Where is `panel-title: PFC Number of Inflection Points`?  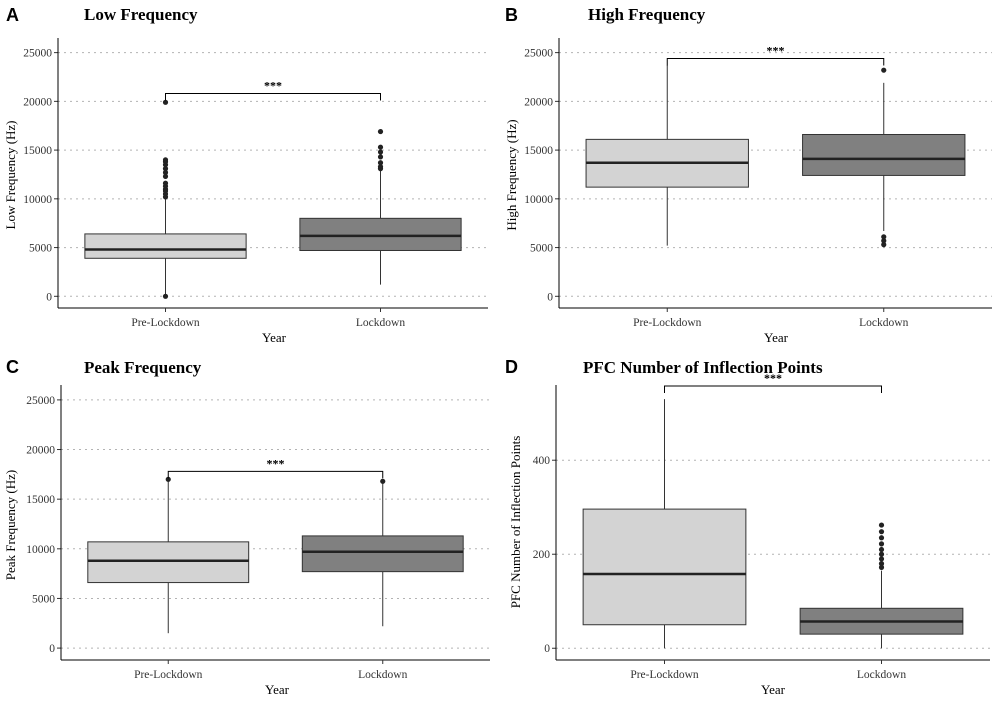 panel-title: PFC Number of Inflection Points is located at coordinates (703, 367).